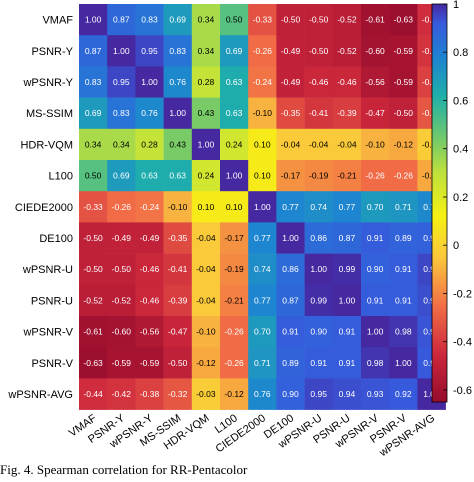 The image size is (474, 482). I want to click on cell-value-label: 0.86, so click(290, 269).